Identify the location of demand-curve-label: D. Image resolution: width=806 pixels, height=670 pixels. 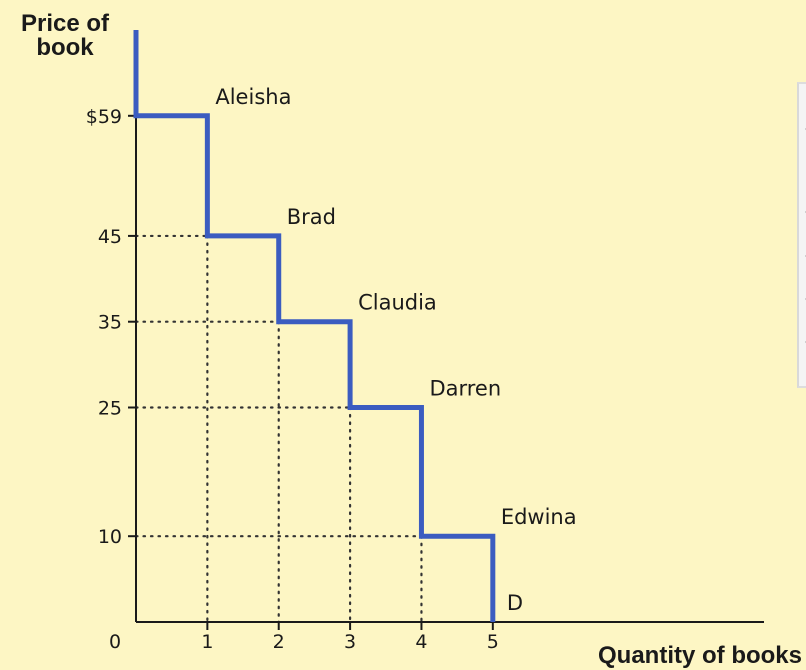
(515, 603).